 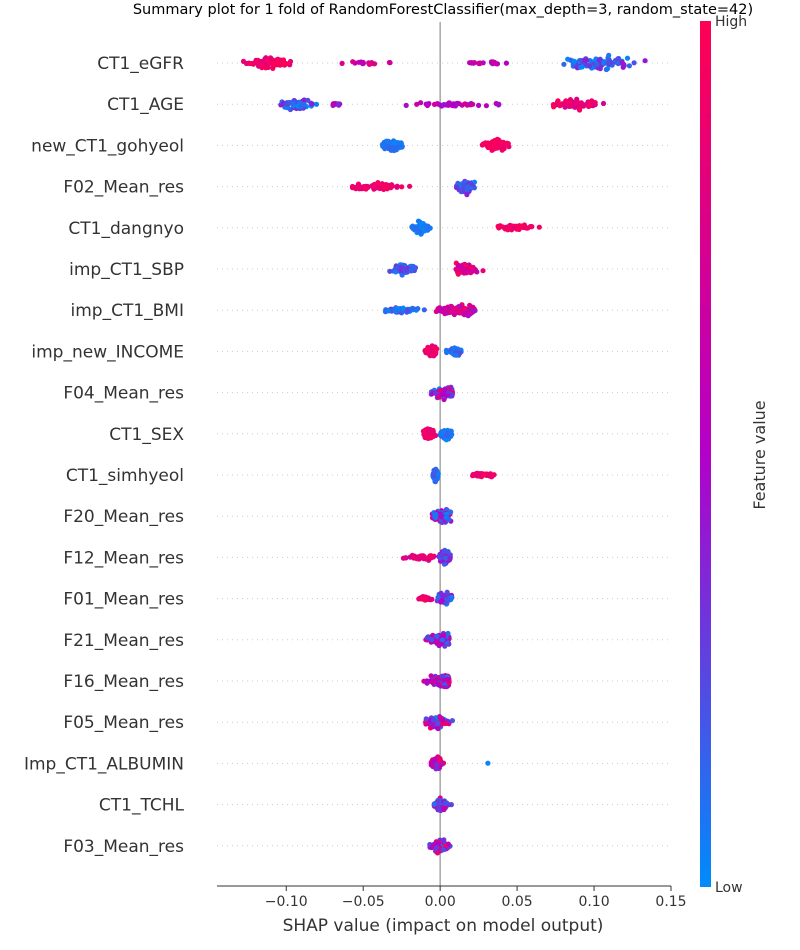 I want to click on feature-label: F04_Mean_res, so click(x=123, y=394).